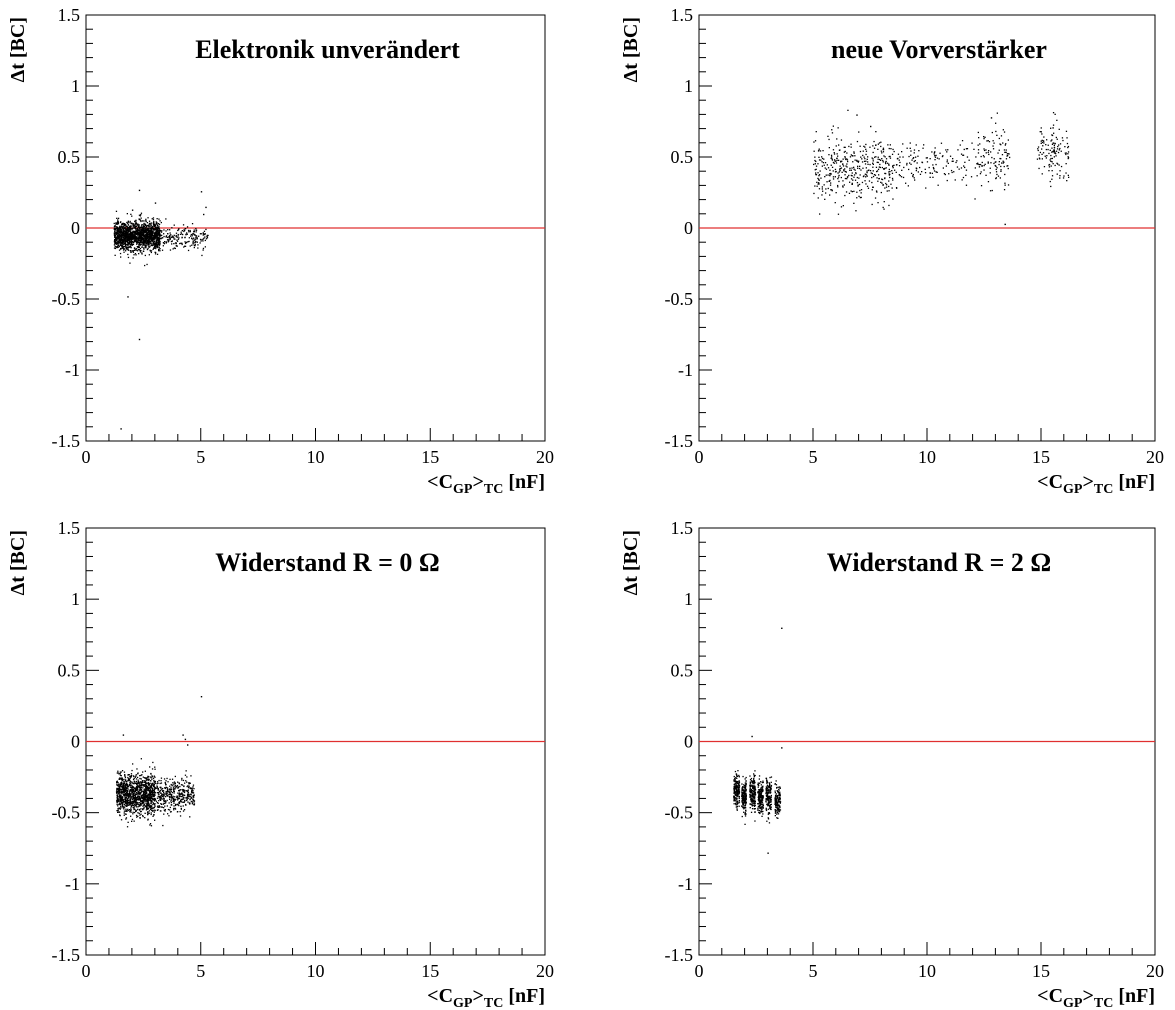  I want to click on y-tick-label: 1, so click(688, 86).